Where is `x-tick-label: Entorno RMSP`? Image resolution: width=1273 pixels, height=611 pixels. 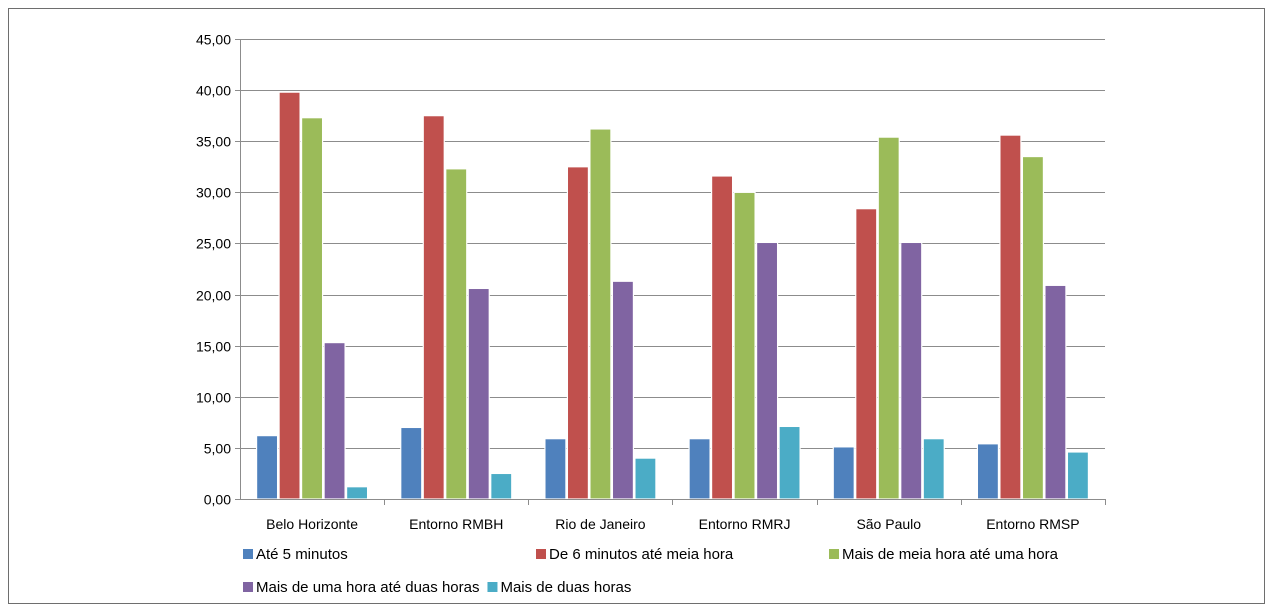
x-tick-label: Entorno RMSP is located at coordinates (1032, 524).